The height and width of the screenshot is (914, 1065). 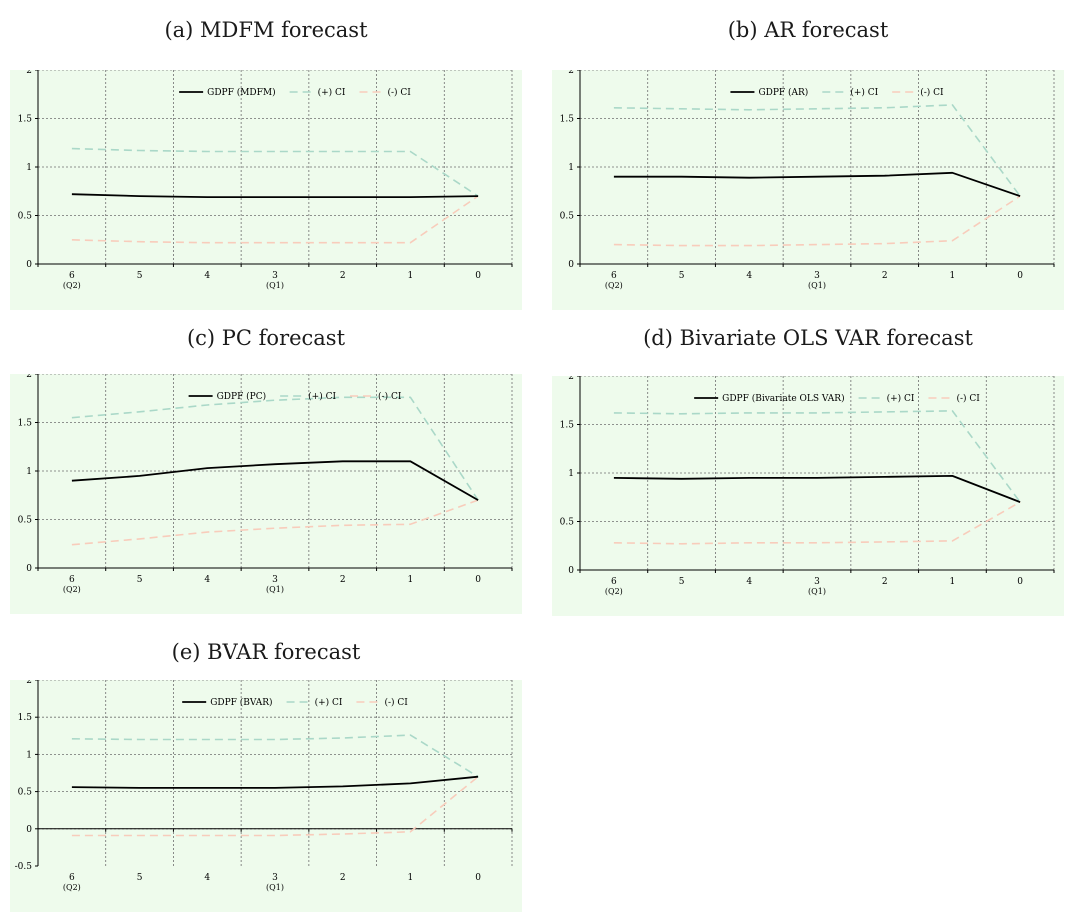 What do you see at coordinates (266, 30) in the screenshot?
I see `chart-title: (a) MDFM forecast` at bounding box center [266, 30].